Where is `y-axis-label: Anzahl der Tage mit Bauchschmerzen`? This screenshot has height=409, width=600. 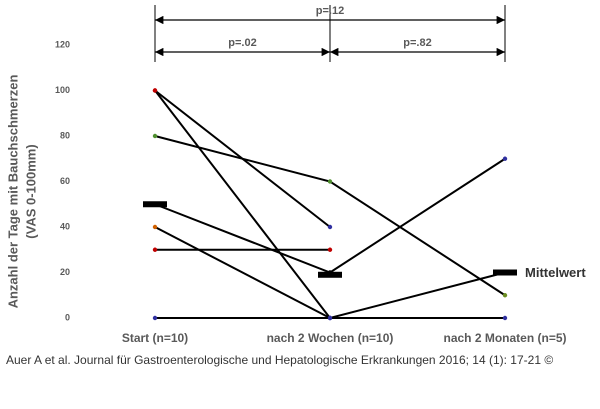 y-axis-label: Anzahl der Tage mit Bauchschmerzen is located at coordinates (12, 192).